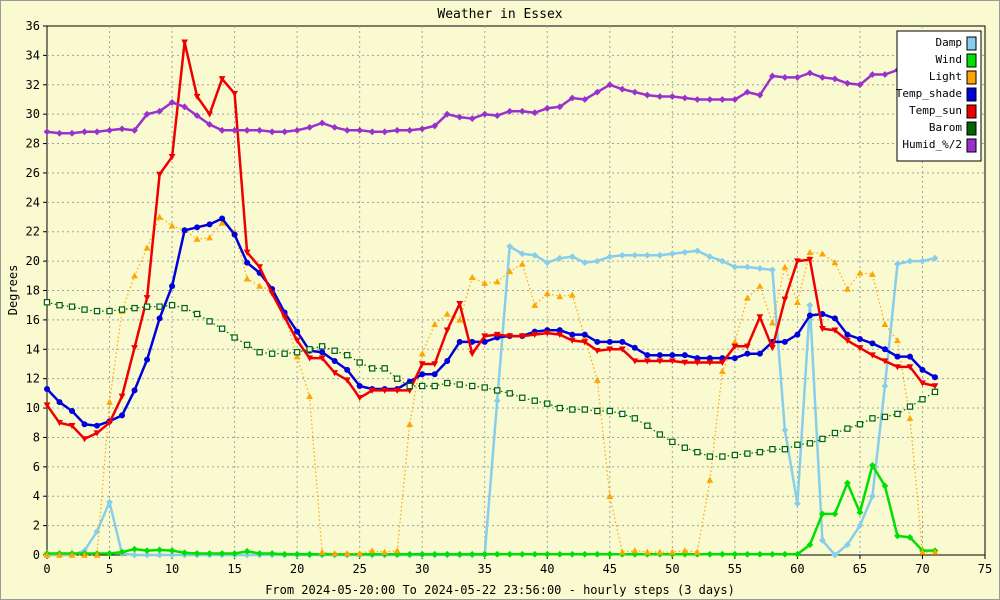  What do you see at coordinates (36, 437) in the screenshot?
I see `y-tick-label: 8` at bounding box center [36, 437].